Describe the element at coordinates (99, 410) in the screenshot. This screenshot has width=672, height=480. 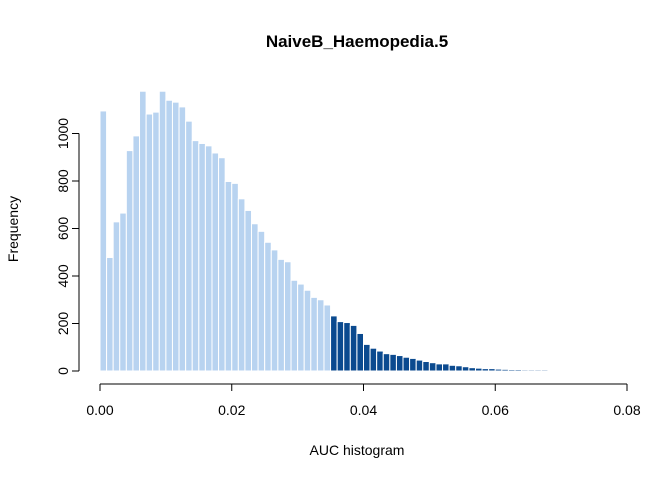
I see `x-tick-label: 0.00` at that location.